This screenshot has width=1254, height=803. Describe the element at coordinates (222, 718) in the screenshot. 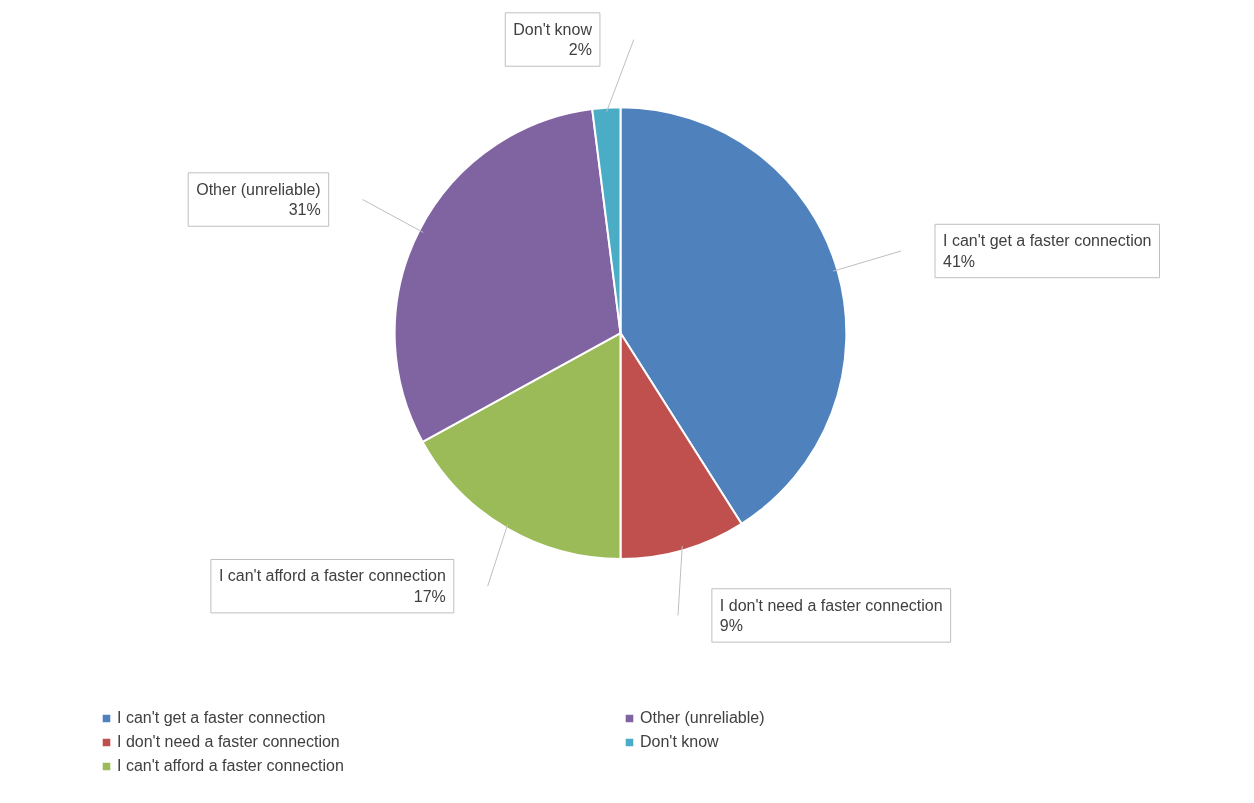

I see `legend-label: I can't get a faster connection` at that location.